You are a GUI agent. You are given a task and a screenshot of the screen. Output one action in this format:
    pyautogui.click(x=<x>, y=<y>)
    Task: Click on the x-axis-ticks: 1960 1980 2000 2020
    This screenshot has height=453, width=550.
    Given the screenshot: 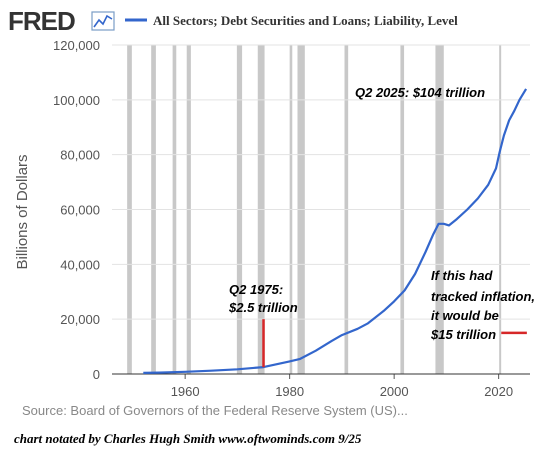 What is the action you would take?
    pyautogui.click(x=342, y=386)
    